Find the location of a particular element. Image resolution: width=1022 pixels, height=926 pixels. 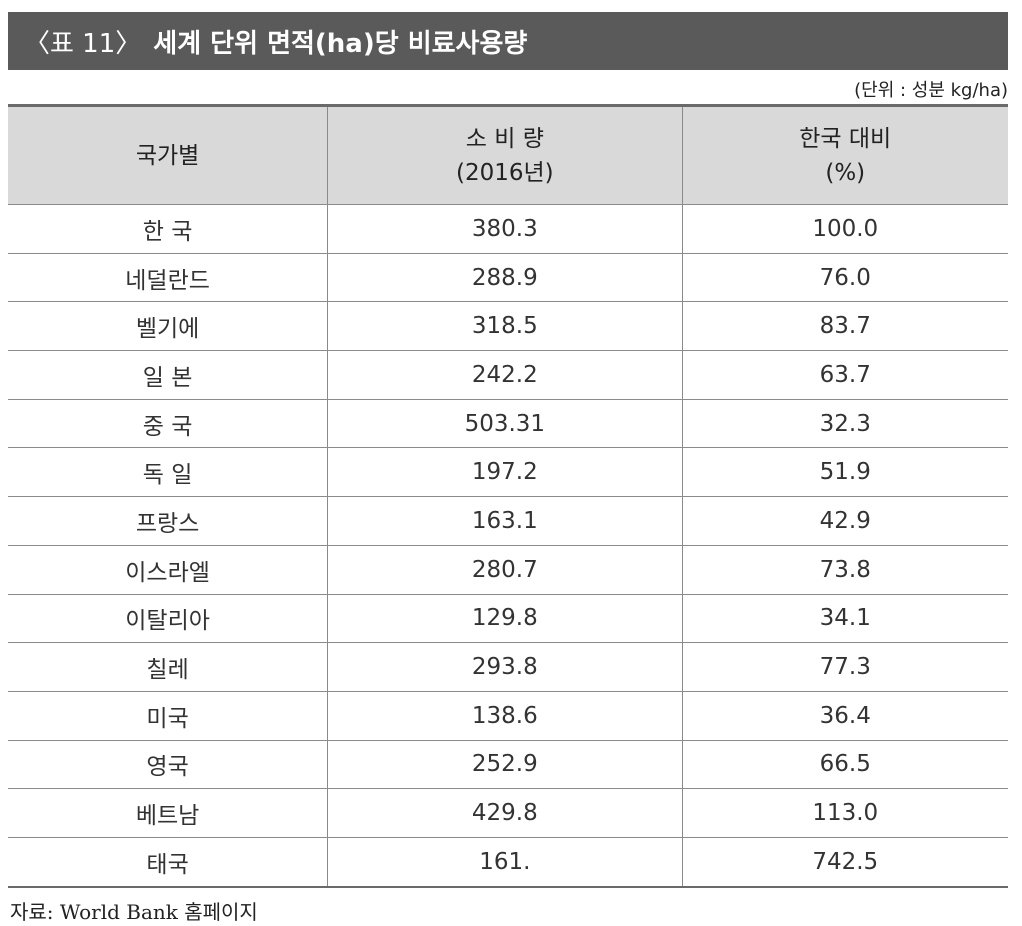

table-row: 이스라엘 280.7 73.8 is located at coordinates (508, 569).